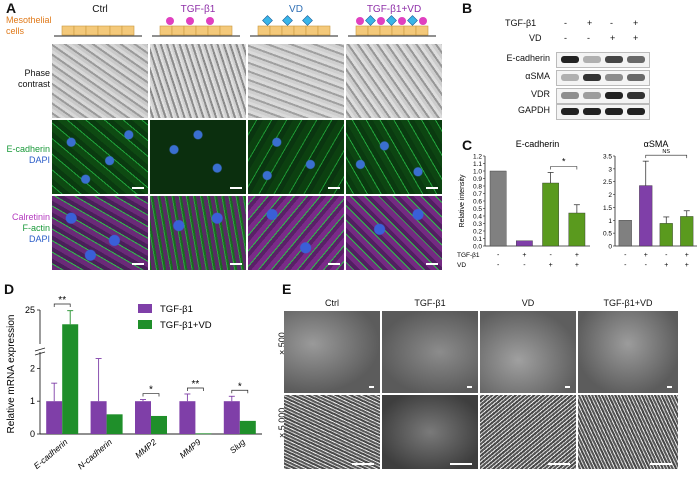  Describe the element at coordinates (611, 23) in the screenshot. I see `blot-tgf-sign-3: -` at that location.